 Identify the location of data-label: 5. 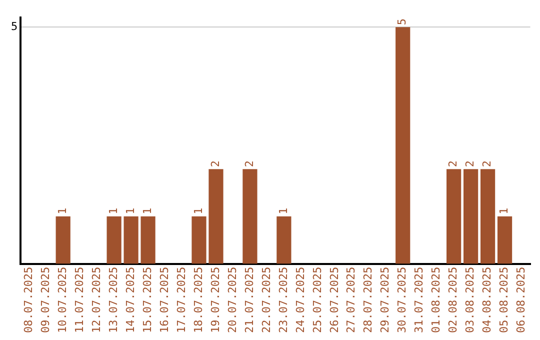
(402, 22).